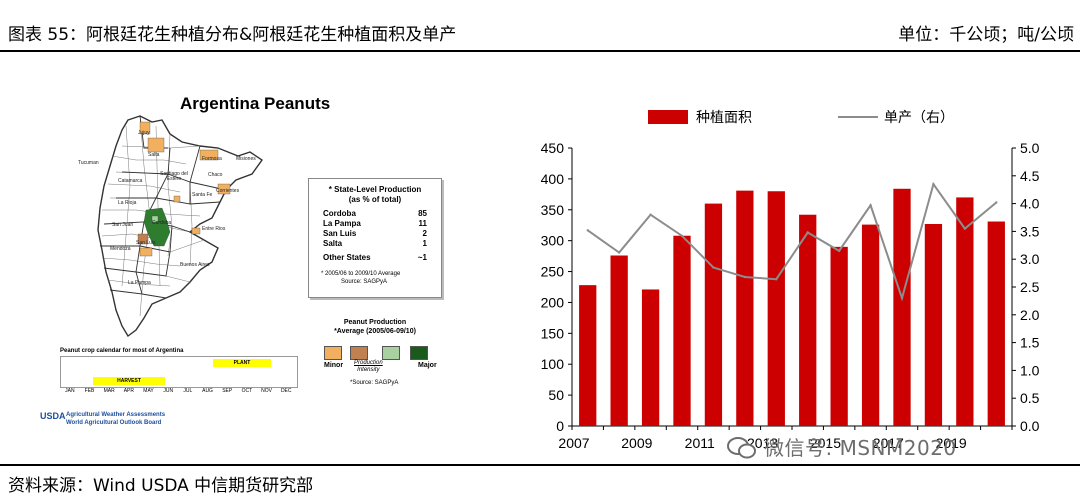 The width and height of the screenshot is (1080, 500). Describe the element at coordinates (1030, 231) in the screenshot. I see `y-right-tick-label: 3.5` at that location.